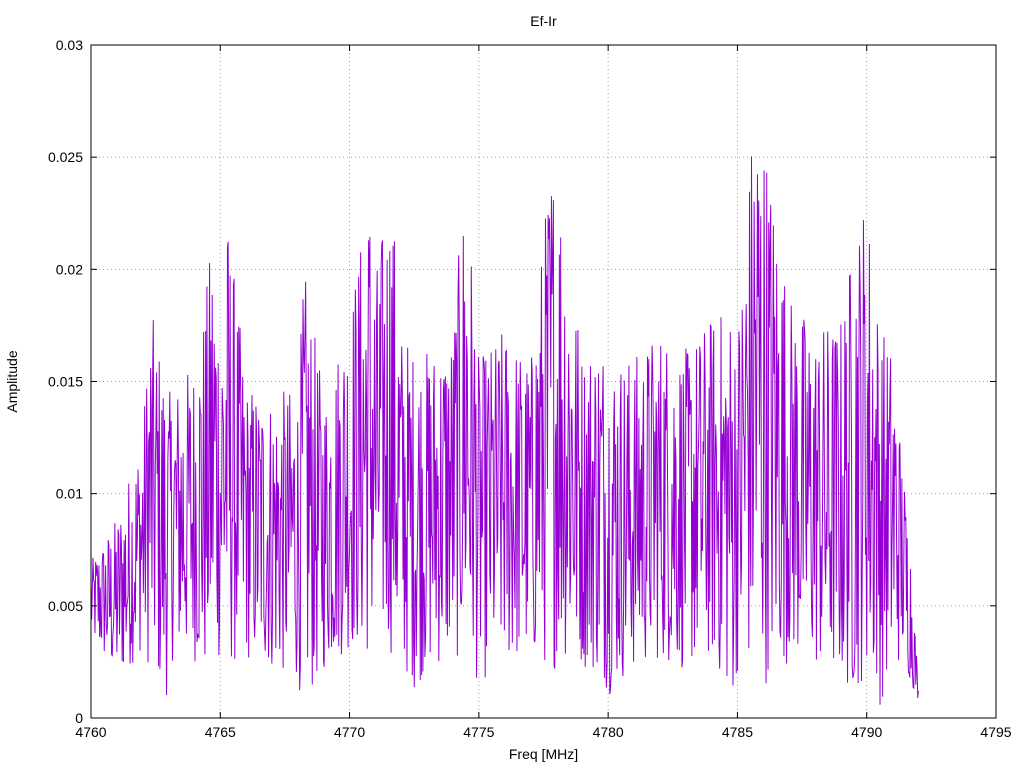  I want to click on x-tick-label: 4795, so click(995, 732).